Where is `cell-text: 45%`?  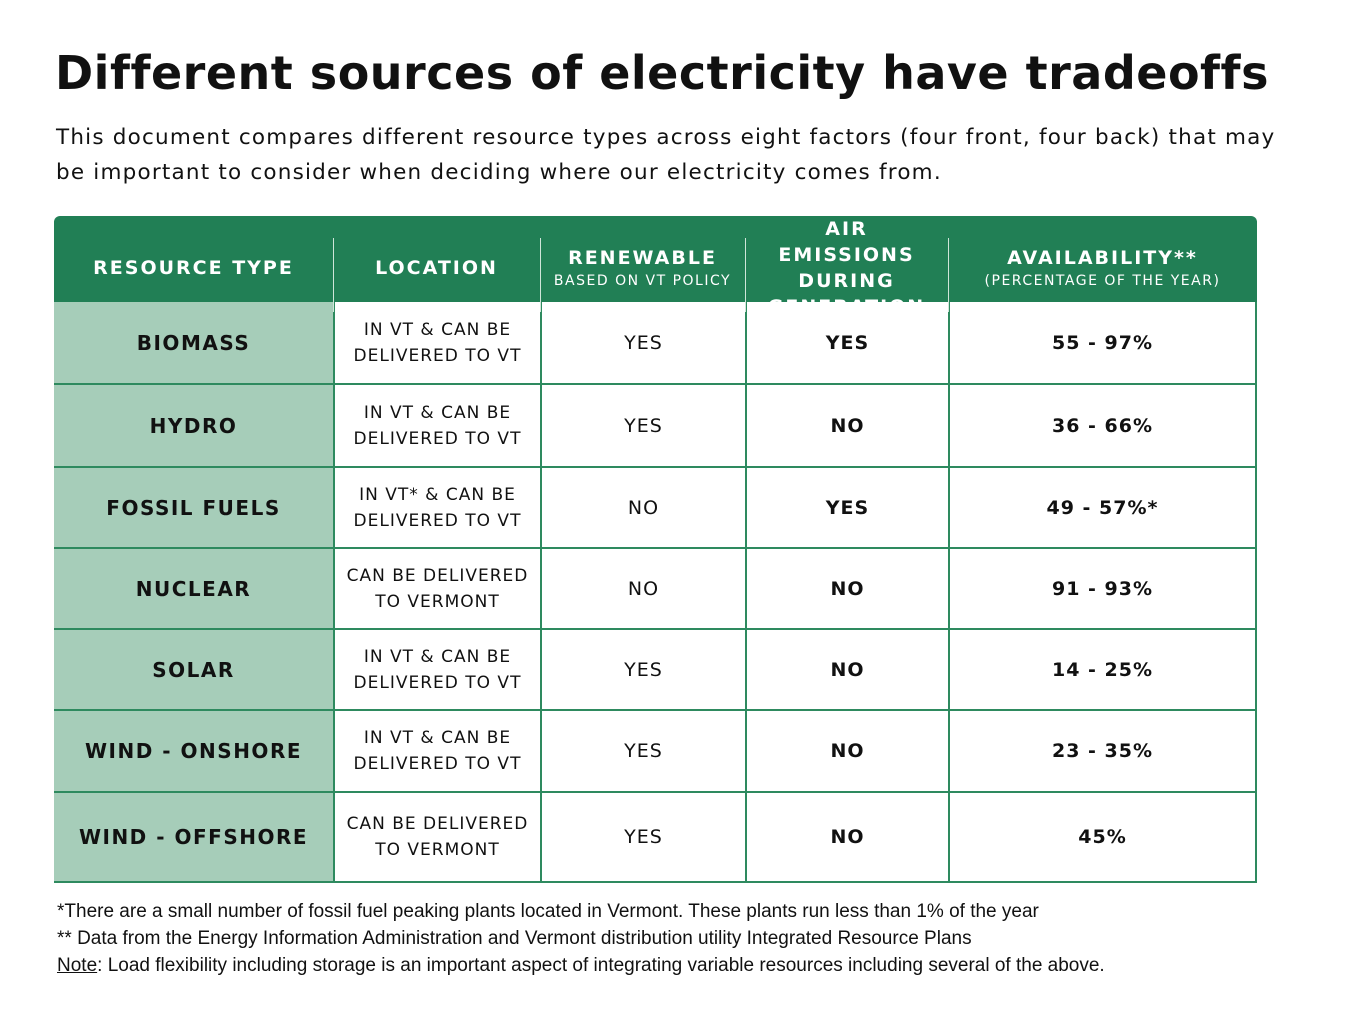
cell-text: 45% is located at coordinates (1102, 837).